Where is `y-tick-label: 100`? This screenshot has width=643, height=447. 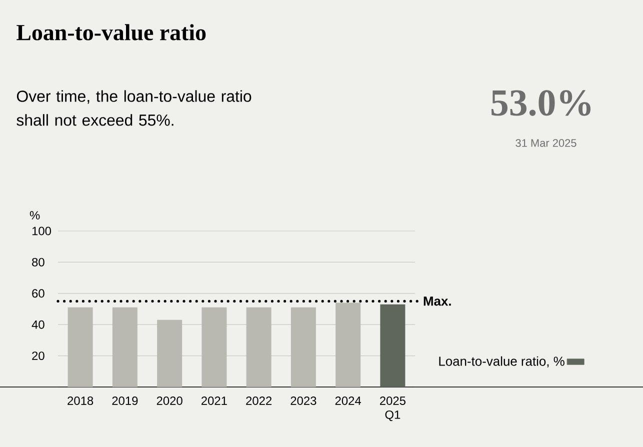
y-tick-label: 100 is located at coordinates (42, 231).